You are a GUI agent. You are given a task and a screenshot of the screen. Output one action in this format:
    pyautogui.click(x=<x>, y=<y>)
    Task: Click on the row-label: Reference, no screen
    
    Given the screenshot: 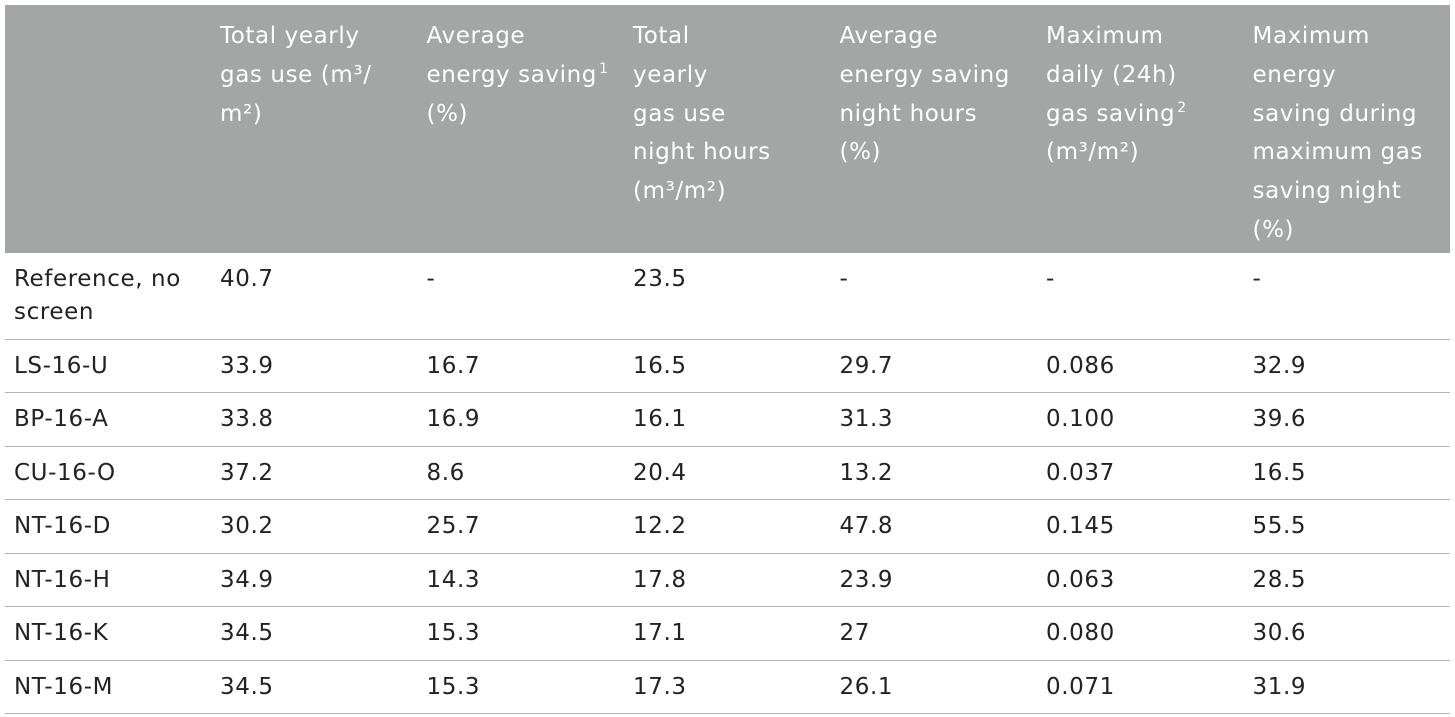 What is the action you would take?
    pyautogui.click(x=108, y=296)
    